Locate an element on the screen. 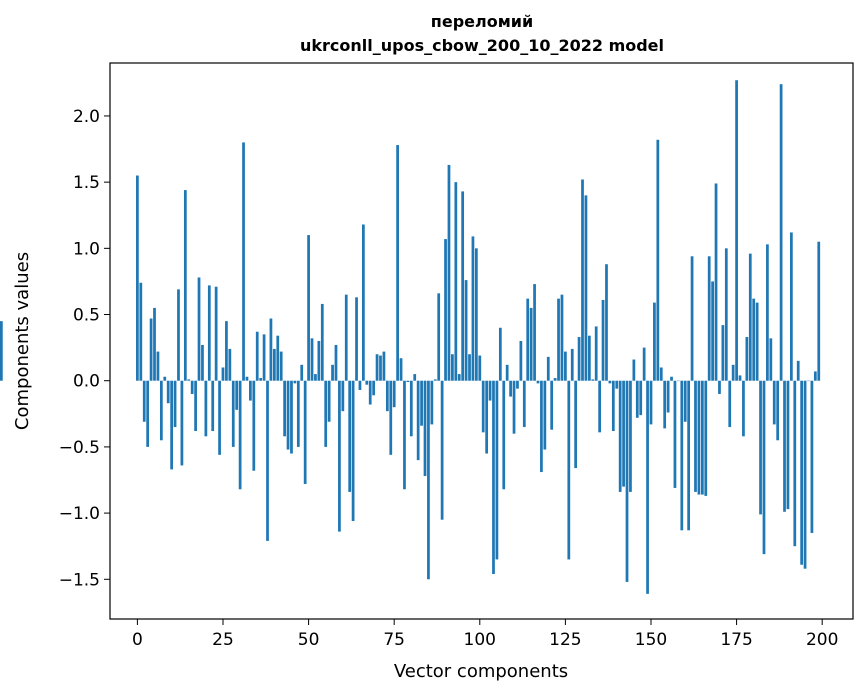 The height and width of the screenshot is (696, 867). y-tick-label: 1.5 is located at coordinates (86, 183).